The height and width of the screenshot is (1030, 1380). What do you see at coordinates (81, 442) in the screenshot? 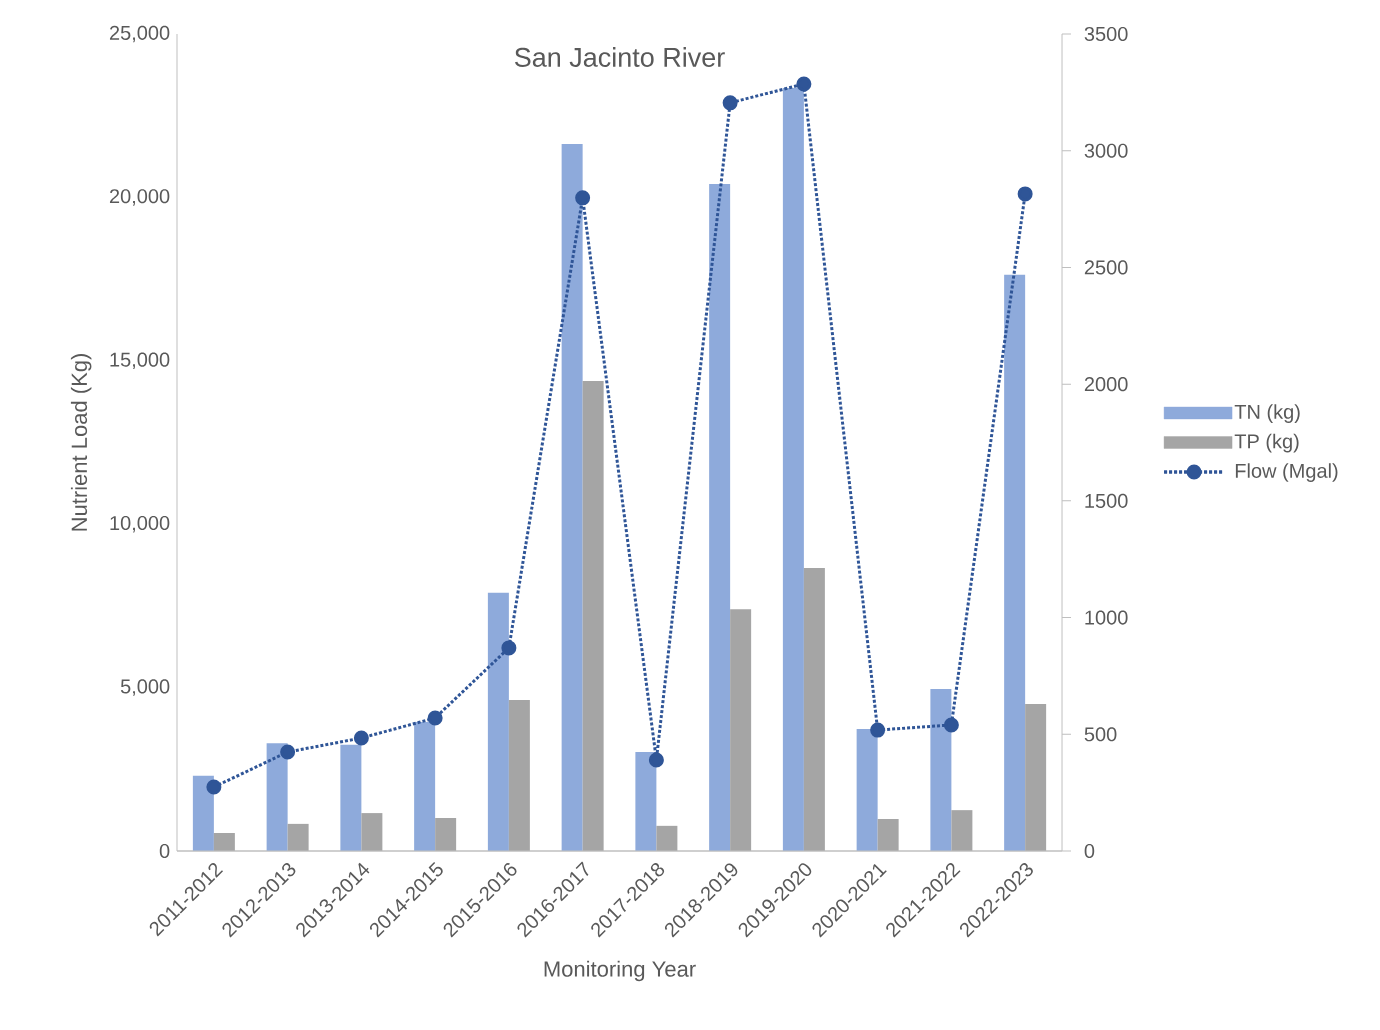
I see `y-axis-title: Nutrient Load (Kg)` at bounding box center [81, 442].